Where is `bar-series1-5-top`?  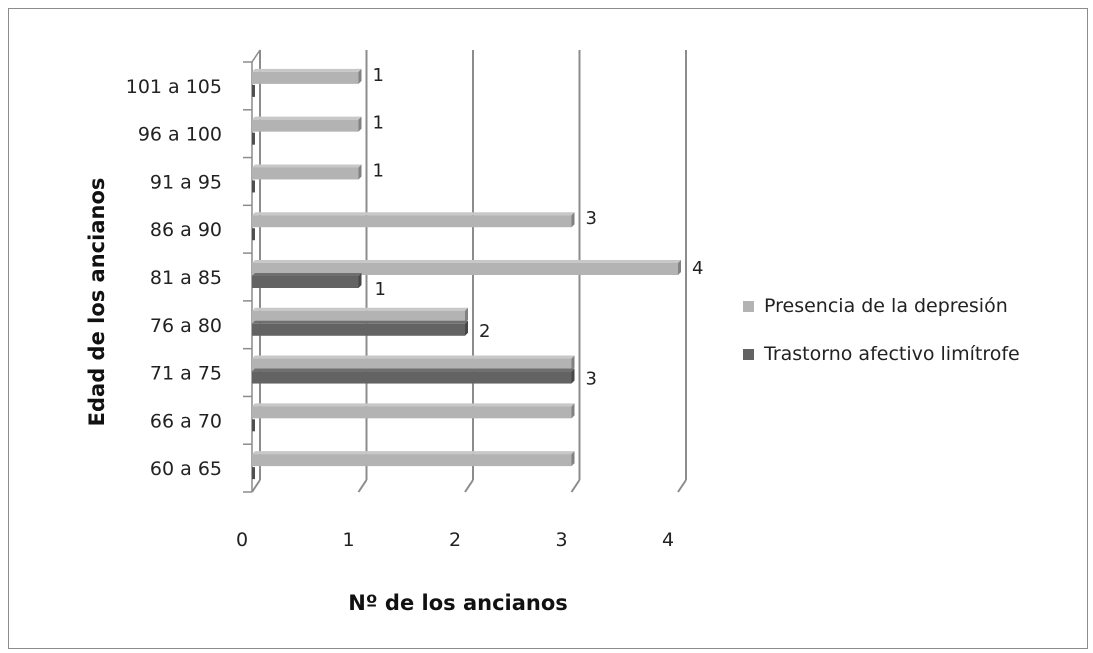 bar-series1-5-top is located at coordinates (413, 214).